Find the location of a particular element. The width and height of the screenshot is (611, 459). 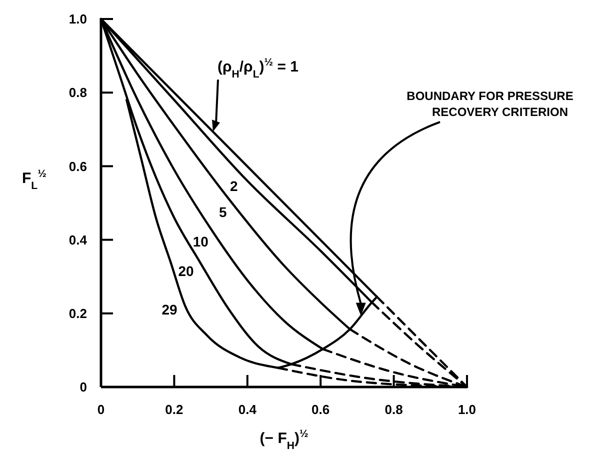

annotation: 2 is located at coordinates (234, 186).